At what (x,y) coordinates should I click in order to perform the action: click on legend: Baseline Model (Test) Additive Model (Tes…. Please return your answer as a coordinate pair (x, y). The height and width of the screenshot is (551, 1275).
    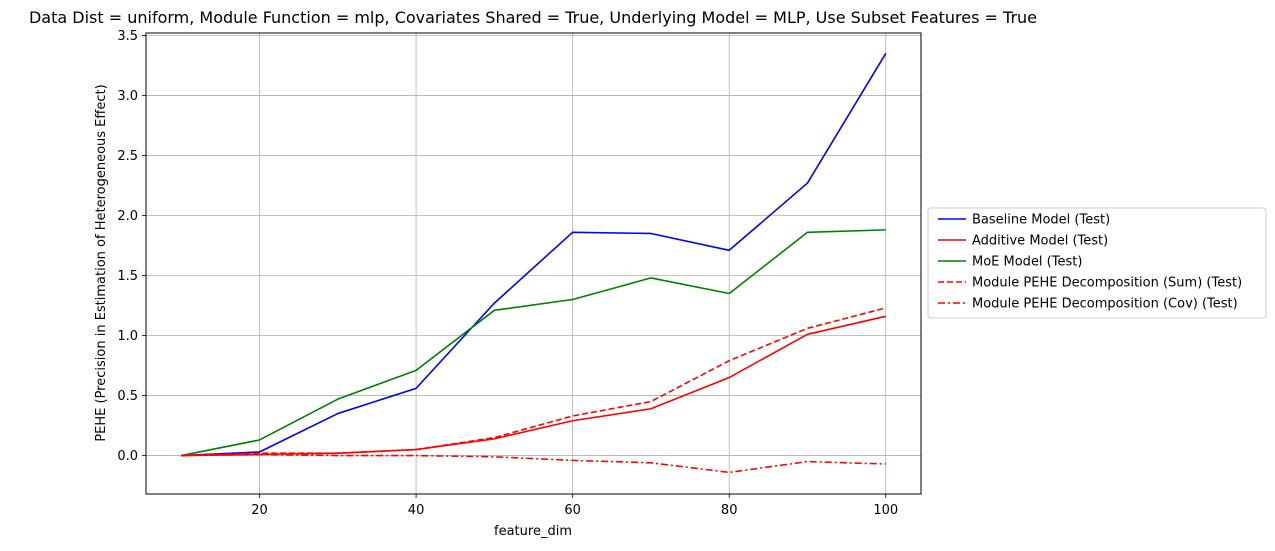
    Looking at the image, I should click on (1097, 263).